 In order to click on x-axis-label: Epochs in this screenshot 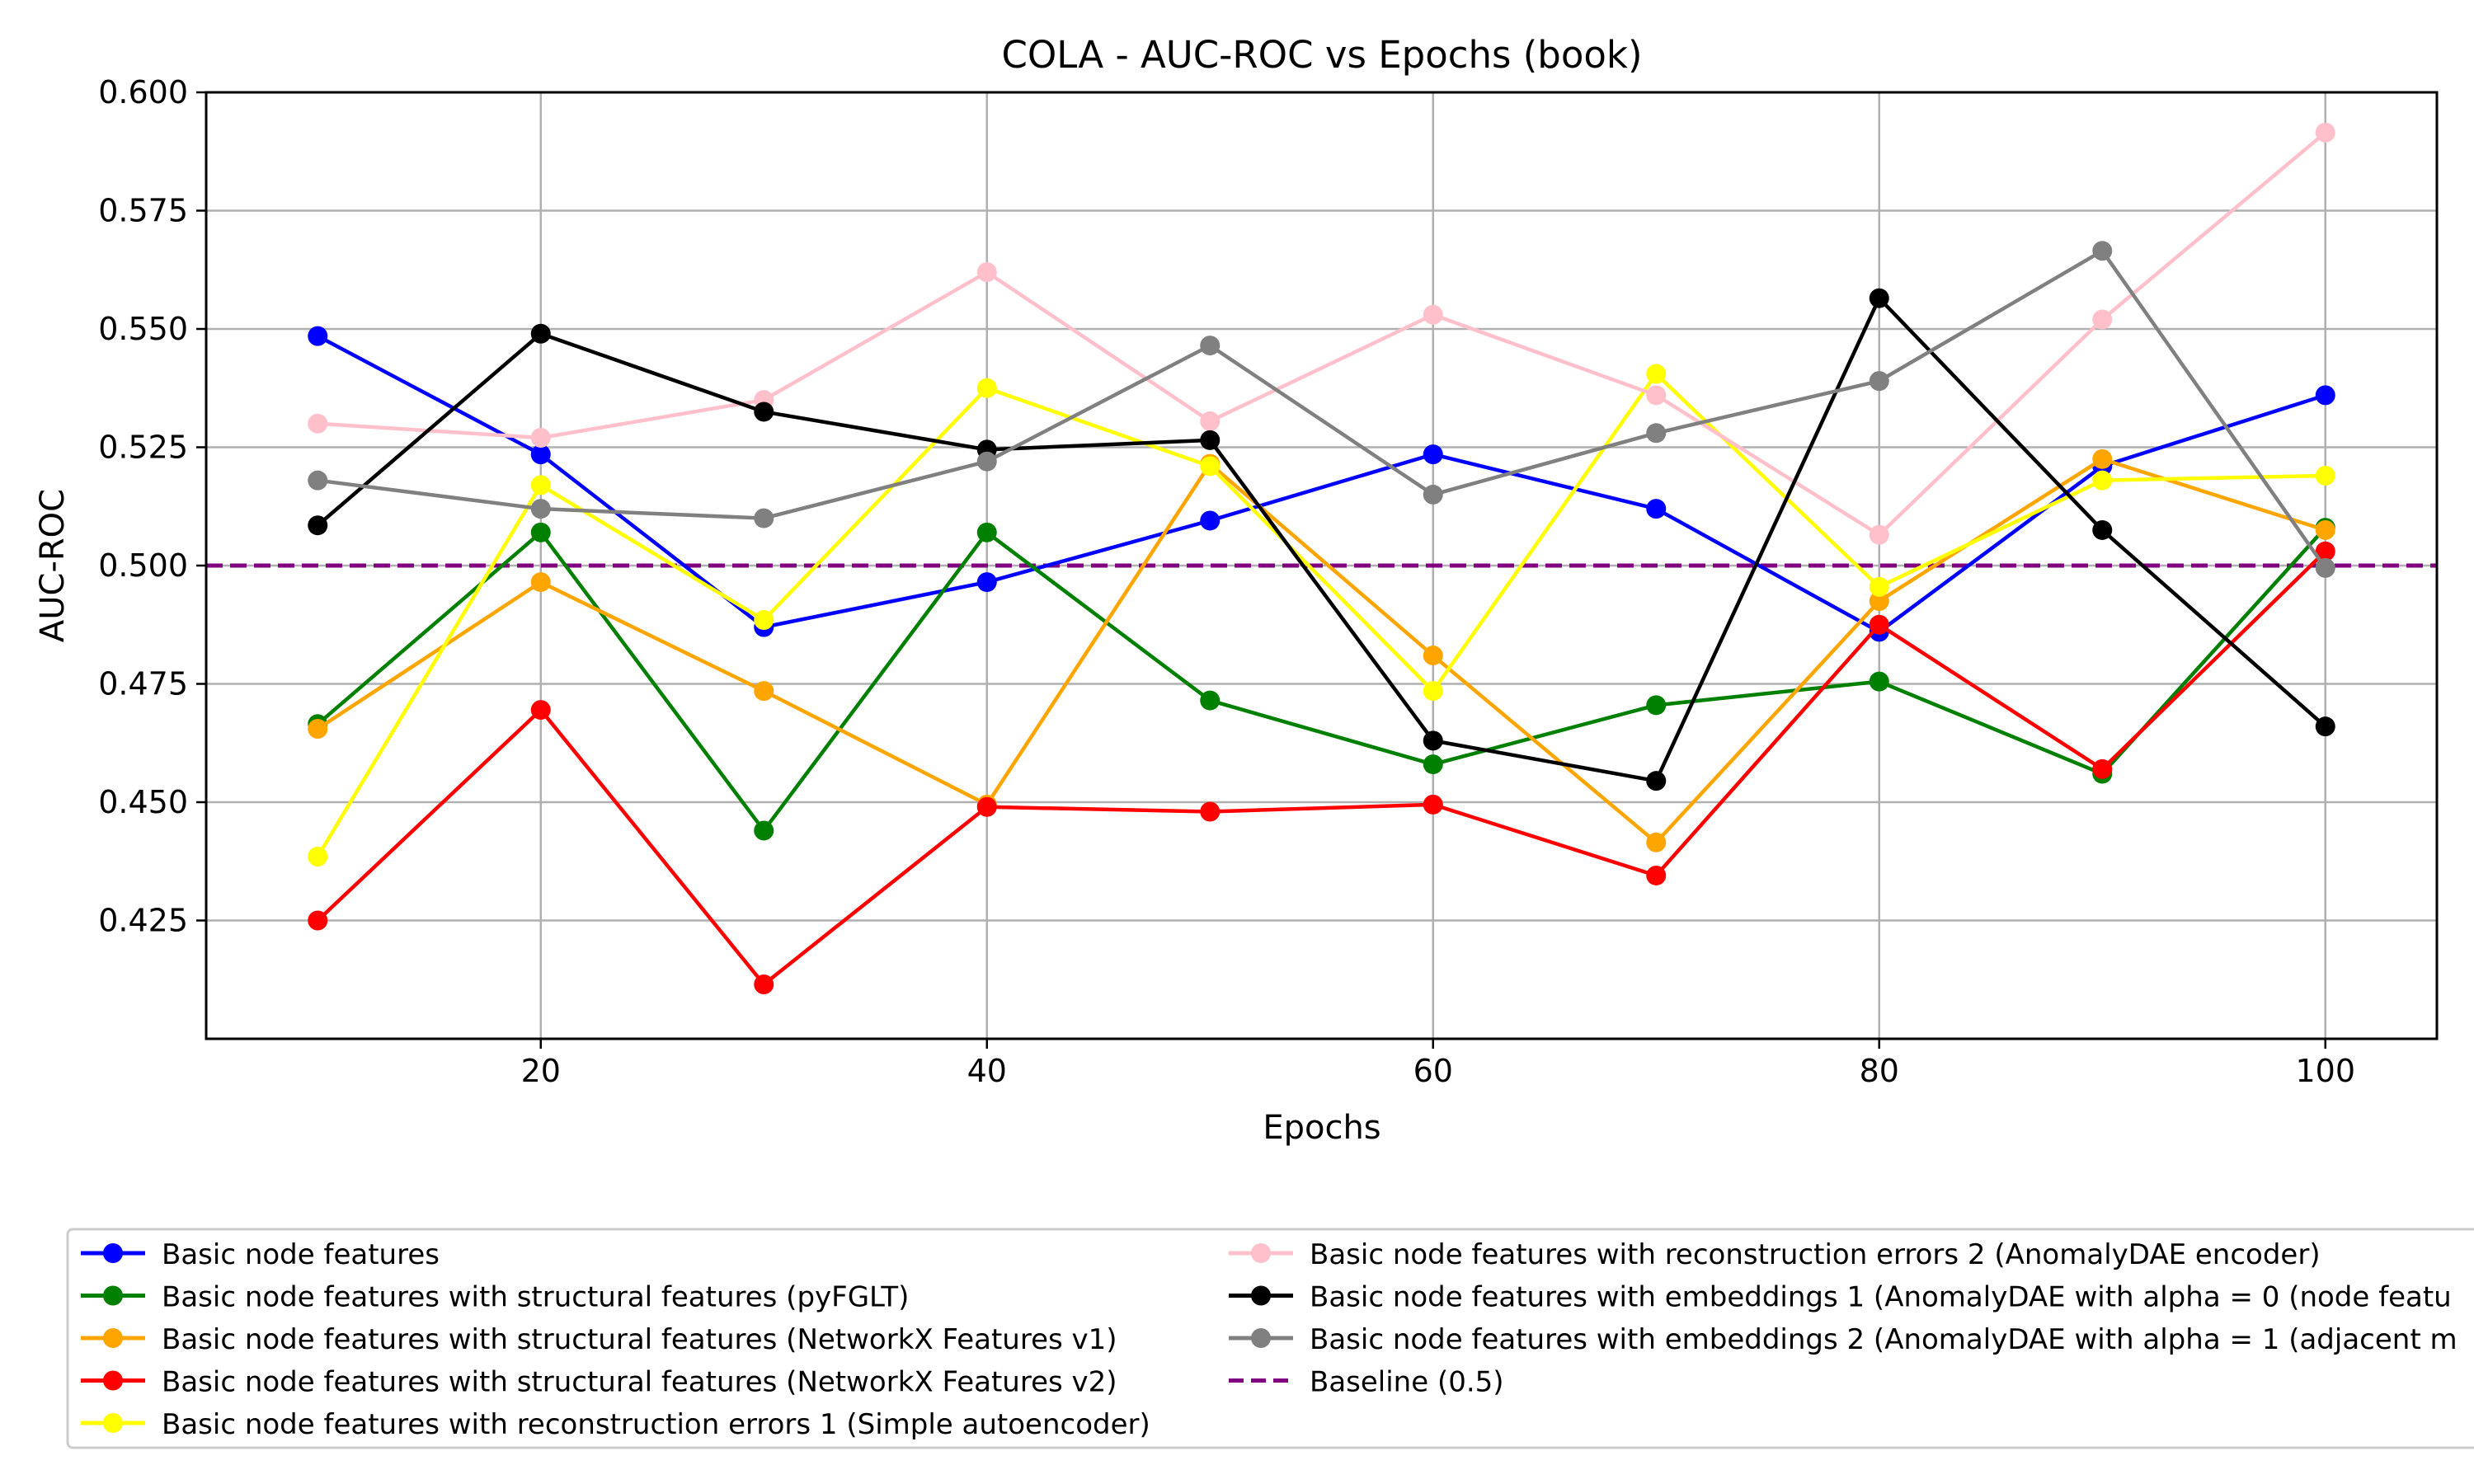, I will do `click(1321, 1128)`.